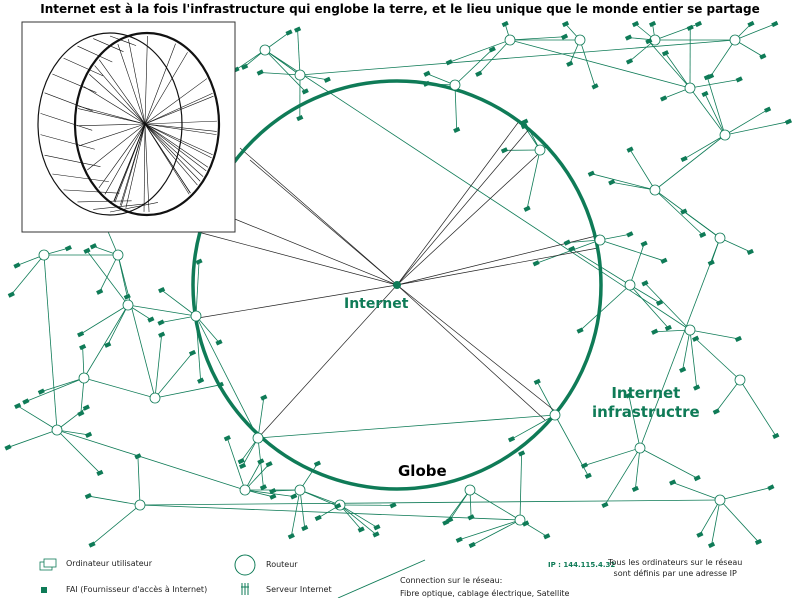 The height and width of the screenshot is (598, 800). What do you see at coordinates (646, 403) in the screenshot?
I see `infrastructure-label: Internet infrastructre` at bounding box center [646, 403].